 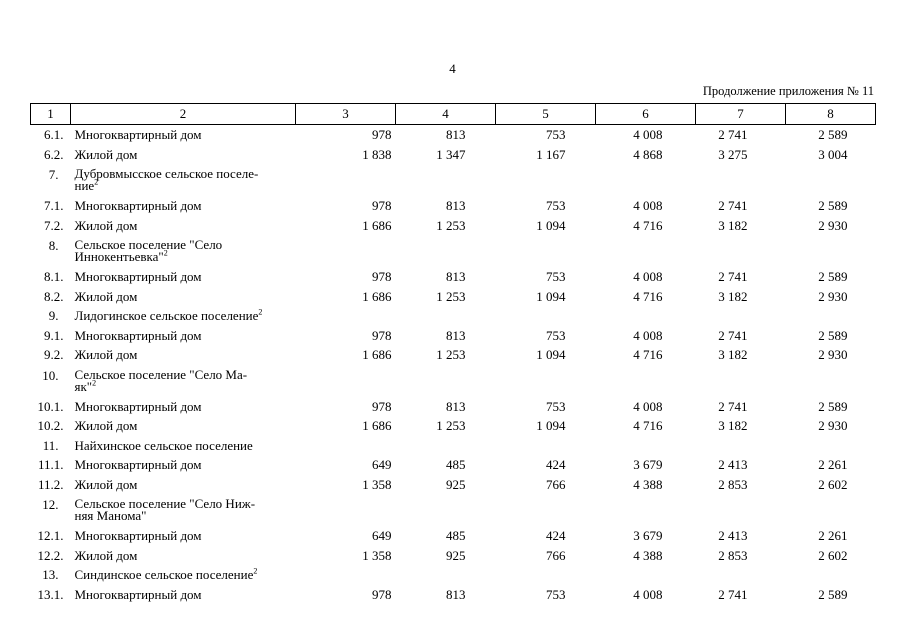 I want to click on row-number: 9.2., so click(x=54, y=354).